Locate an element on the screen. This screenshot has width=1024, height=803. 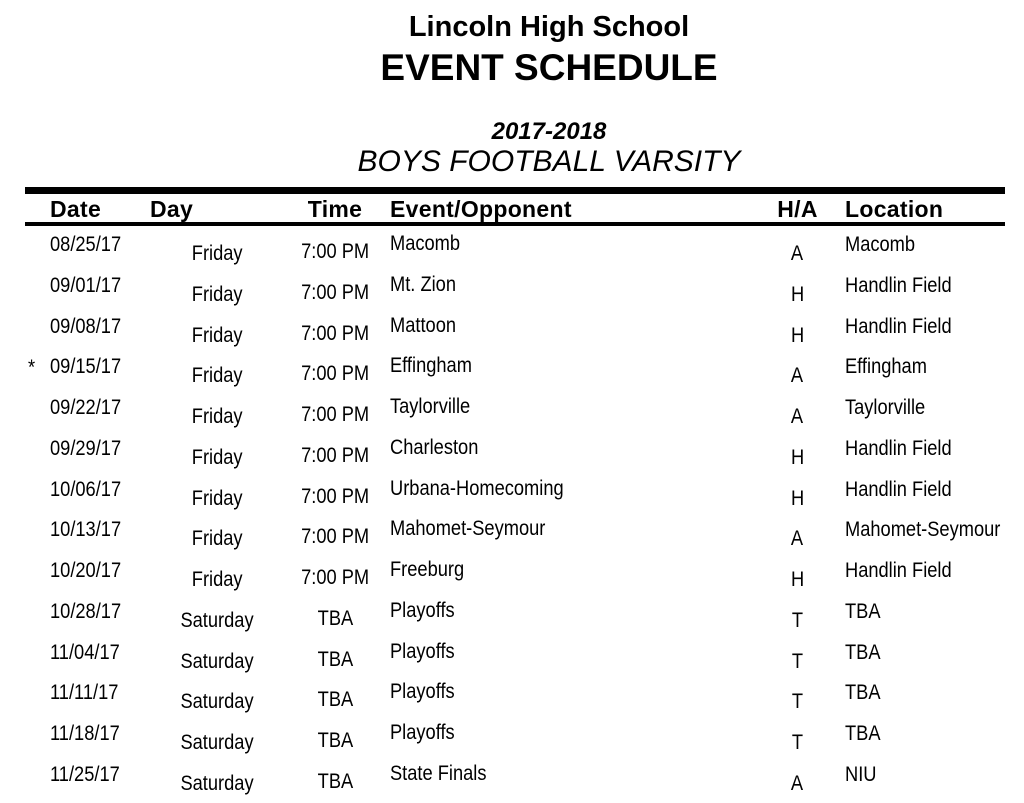
cell-location: Macomb is located at coordinates (880, 244).